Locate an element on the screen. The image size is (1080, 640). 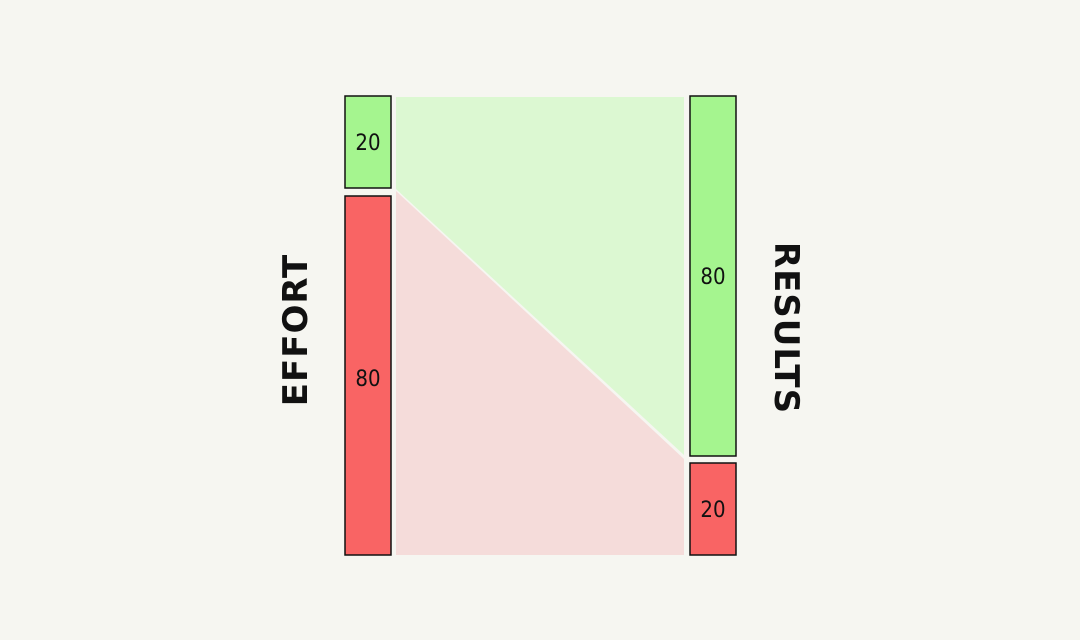
effort-axis-label: EFFORT is located at coordinates (296, 330).